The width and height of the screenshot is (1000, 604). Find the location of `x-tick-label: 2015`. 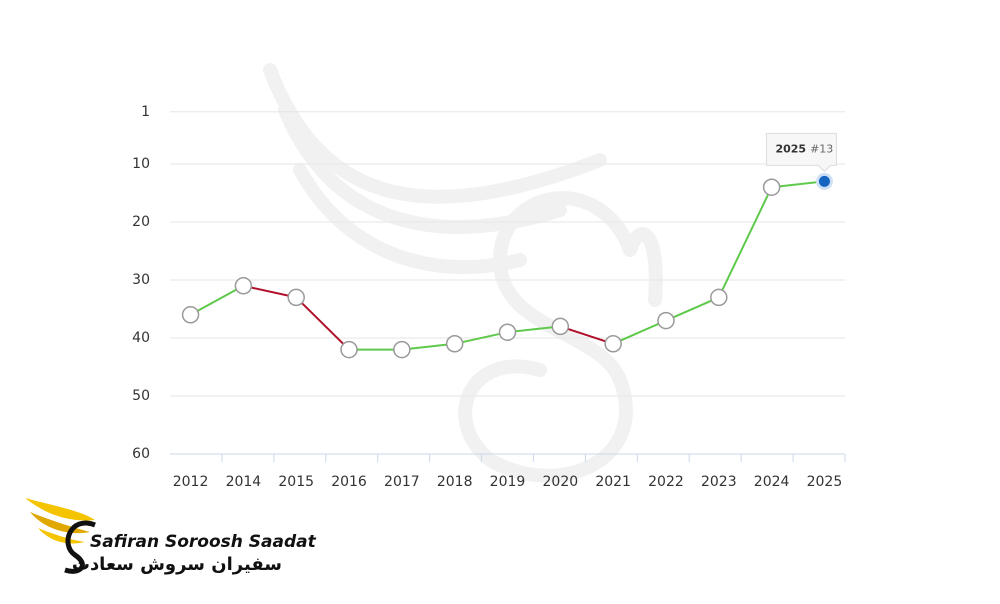

x-tick-label: 2015 is located at coordinates (296, 482).